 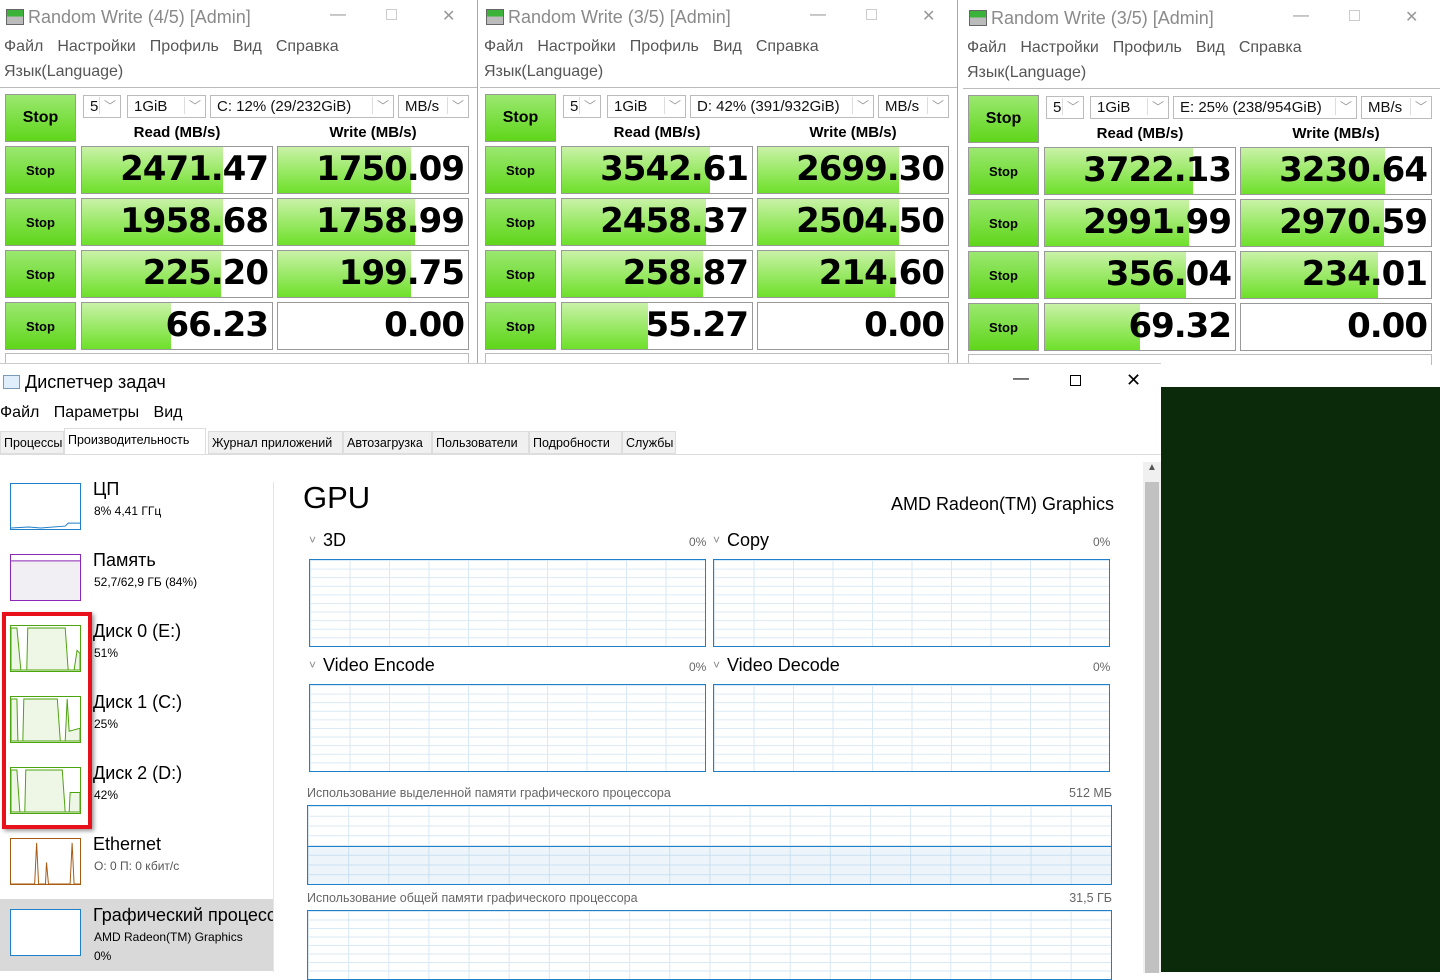 What do you see at coordinates (136, 508) in the screenshot?
I see `sidebar-item: ЦП 8% 4,41 ГГц` at bounding box center [136, 508].